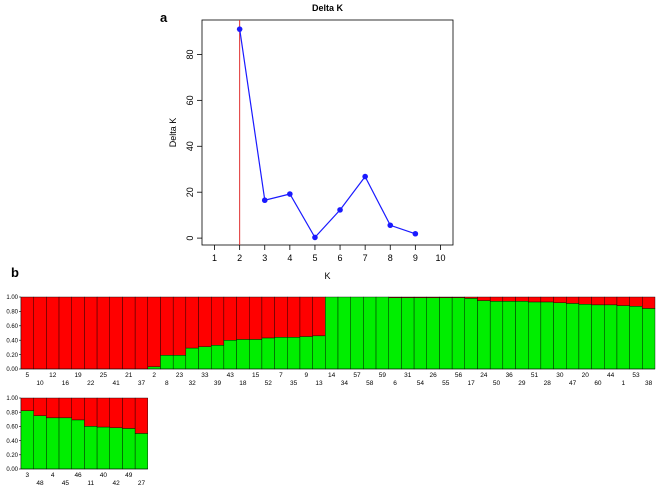  I want to click on sample-label: 41, so click(116, 383).